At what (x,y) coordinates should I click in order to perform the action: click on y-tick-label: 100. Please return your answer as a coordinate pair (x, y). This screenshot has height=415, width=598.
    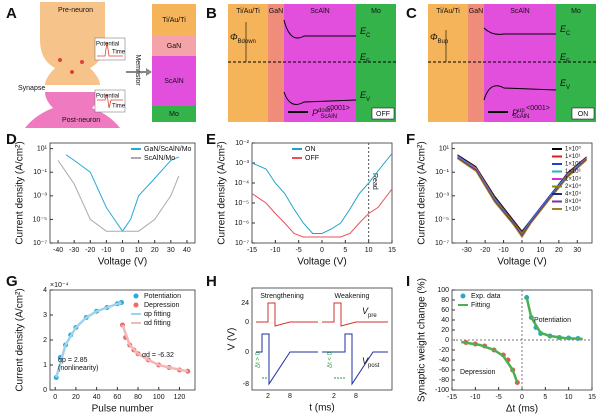
    Looking at the image, I should click on (443, 290).